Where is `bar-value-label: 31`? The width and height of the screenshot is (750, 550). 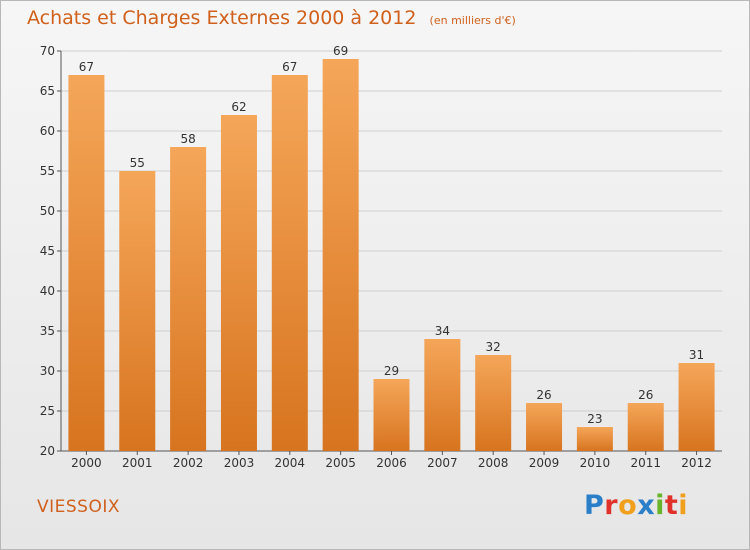 bar-value-label: 31 is located at coordinates (696, 355).